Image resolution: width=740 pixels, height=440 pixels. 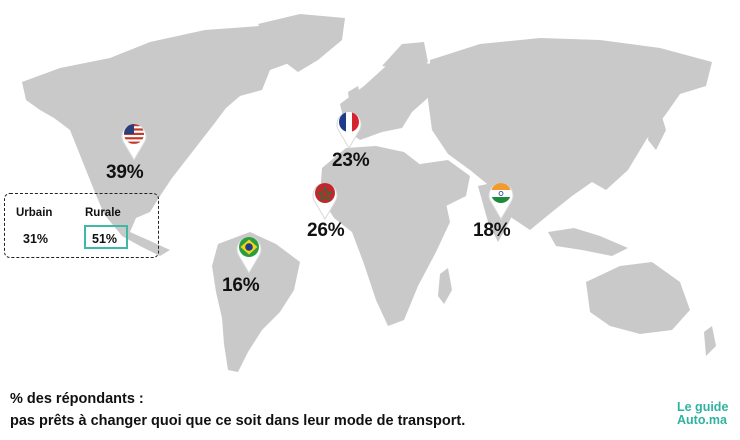 What do you see at coordinates (34, 213) in the screenshot?
I see `urbain-label: Urbain` at bounding box center [34, 213].